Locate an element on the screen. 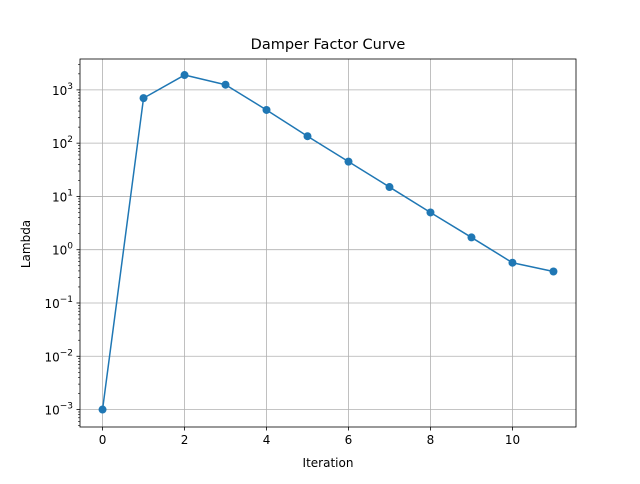 The width and height of the screenshot is (640, 484). y-axis-label: Lambda is located at coordinates (26, 244).